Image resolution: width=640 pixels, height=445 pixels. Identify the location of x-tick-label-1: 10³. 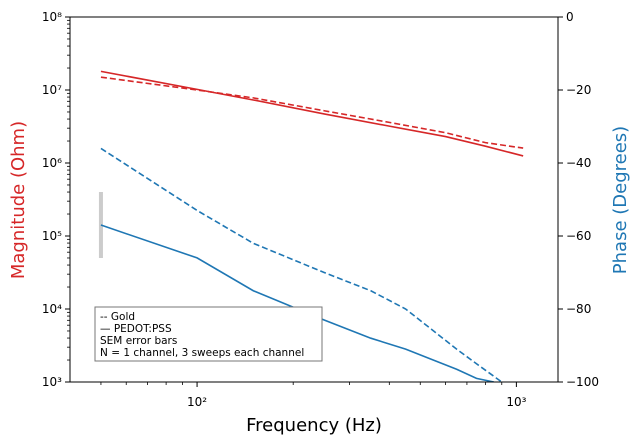
(516, 402).